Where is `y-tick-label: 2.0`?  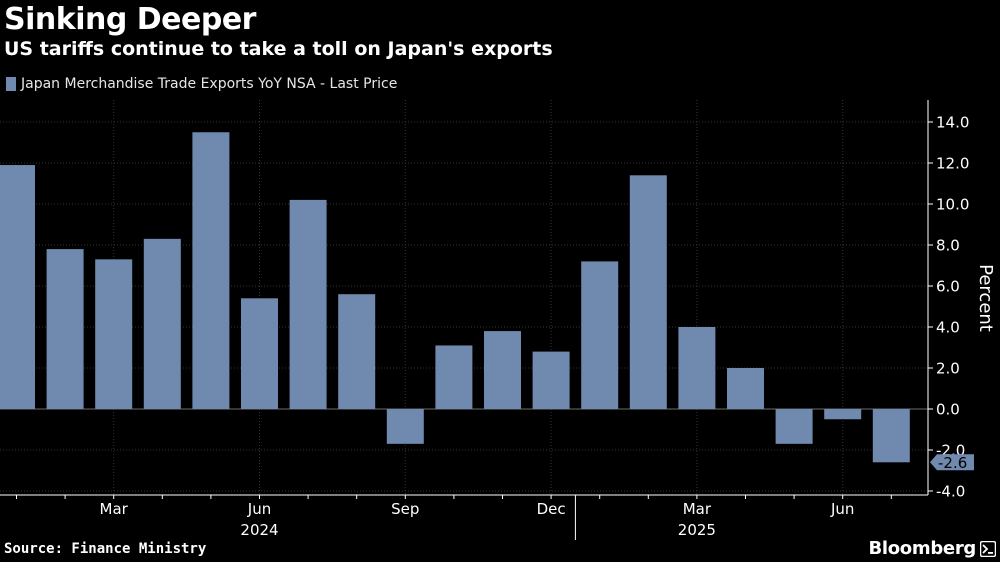
y-tick-label: 2.0 is located at coordinates (948, 369).